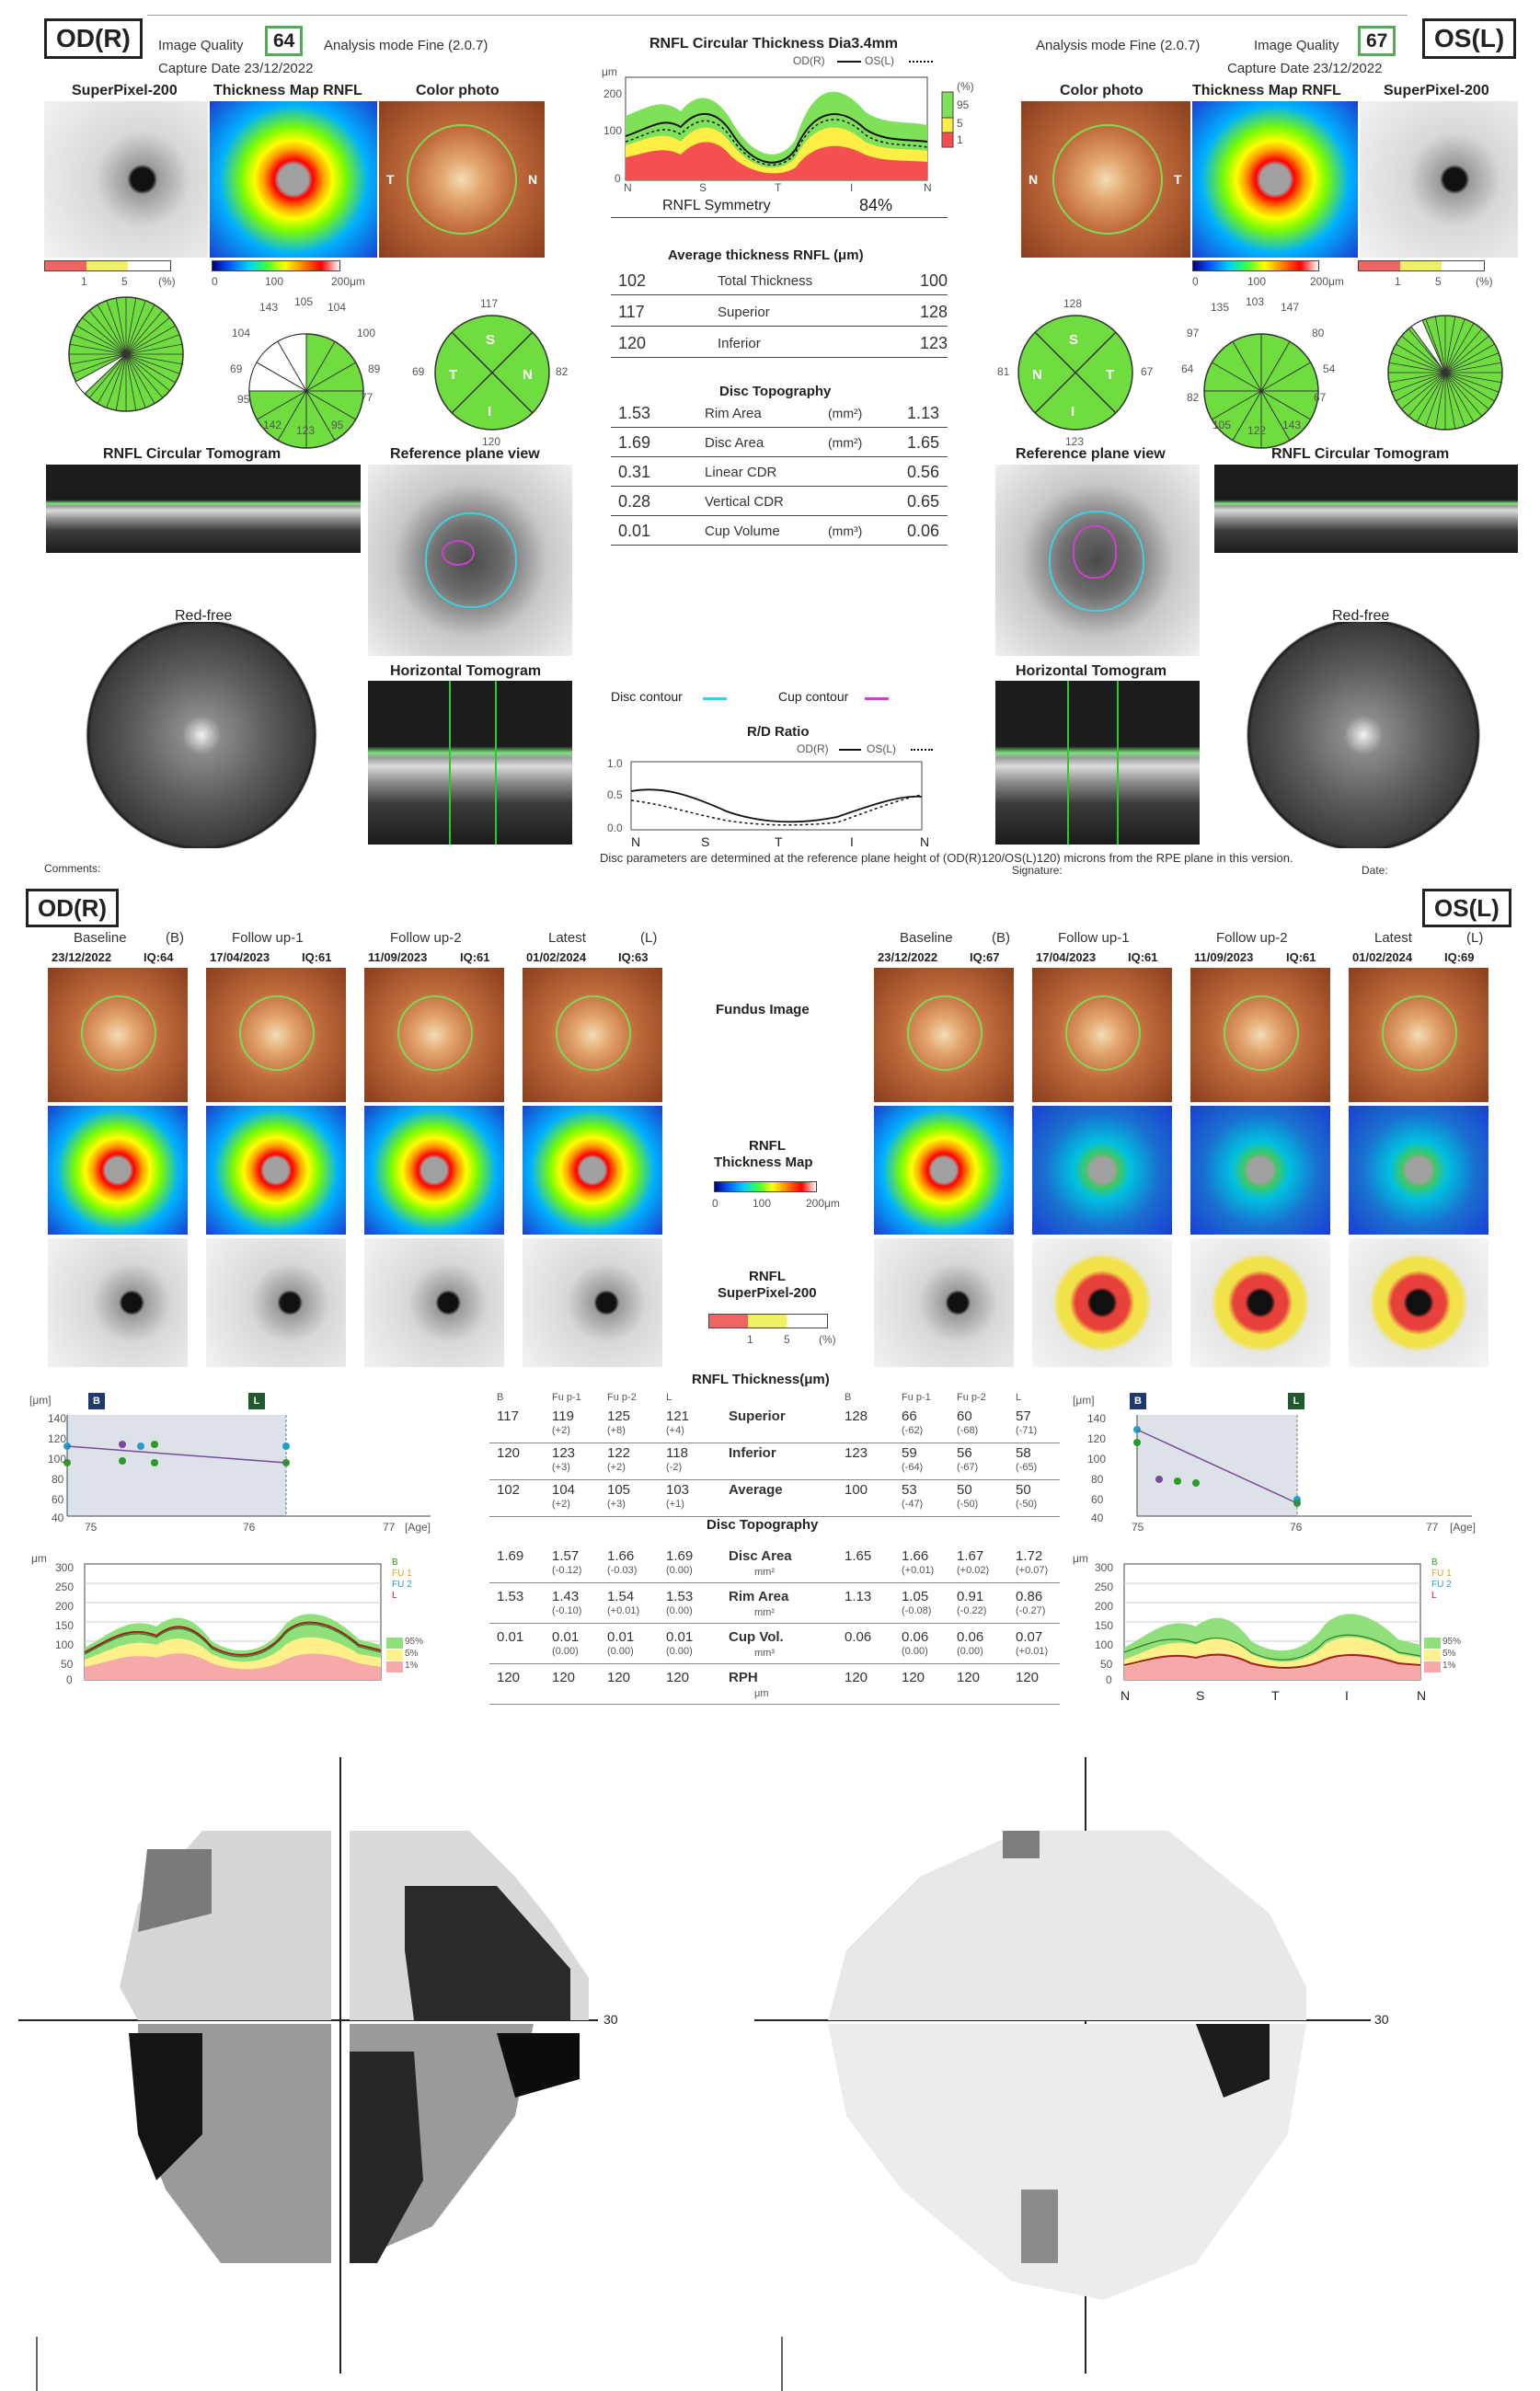 Image resolution: width=1540 pixels, height=2391 pixels. Describe the element at coordinates (934, 343) in the screenshot. I see `avg-os-value: 123` at that location.